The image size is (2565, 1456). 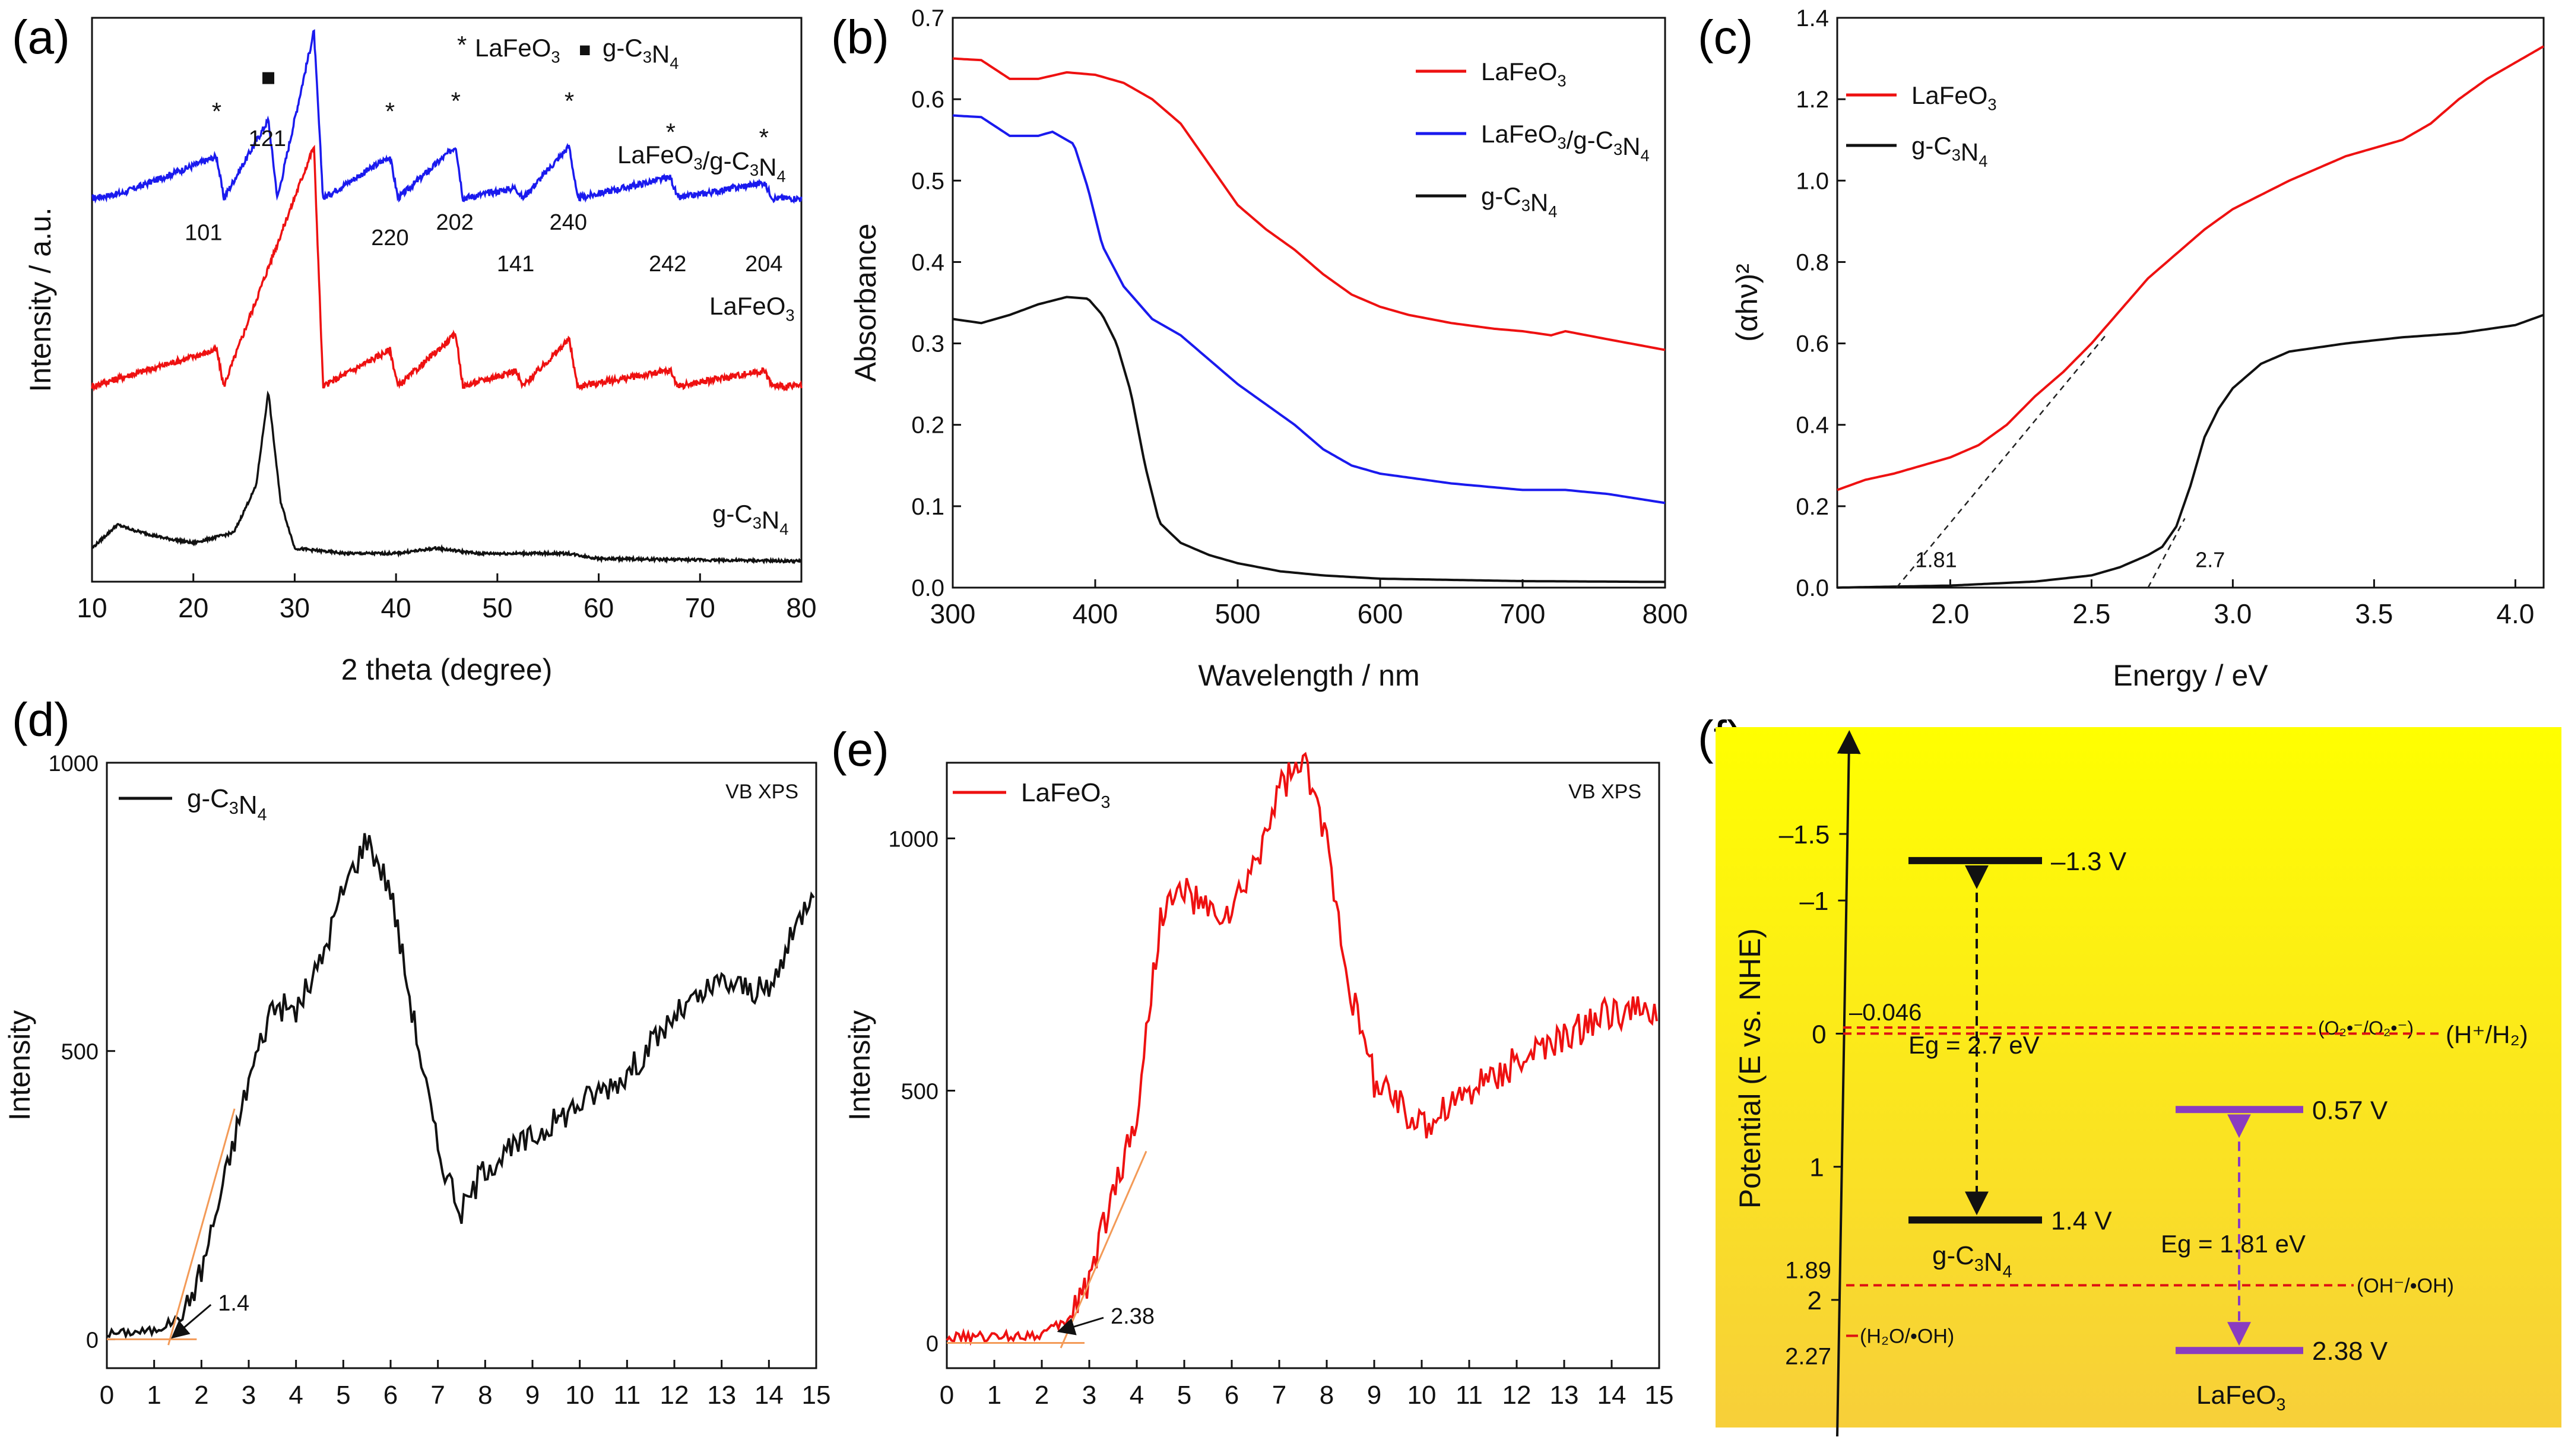 I want to click on peak-label-202: 202, so click(x=454, y=223).